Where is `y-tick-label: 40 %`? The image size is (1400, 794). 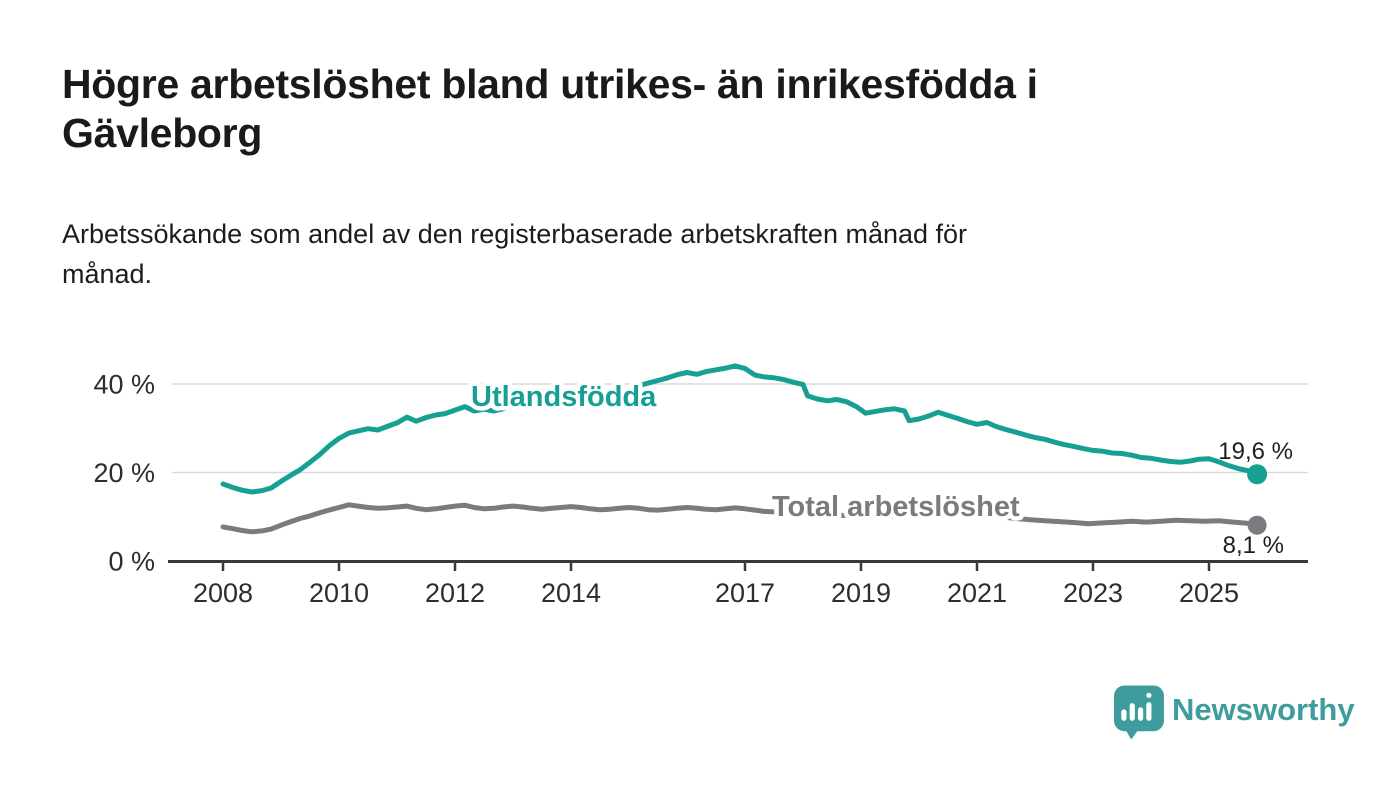
y-tick-label: 40 % is located at coordinates (124, 385).